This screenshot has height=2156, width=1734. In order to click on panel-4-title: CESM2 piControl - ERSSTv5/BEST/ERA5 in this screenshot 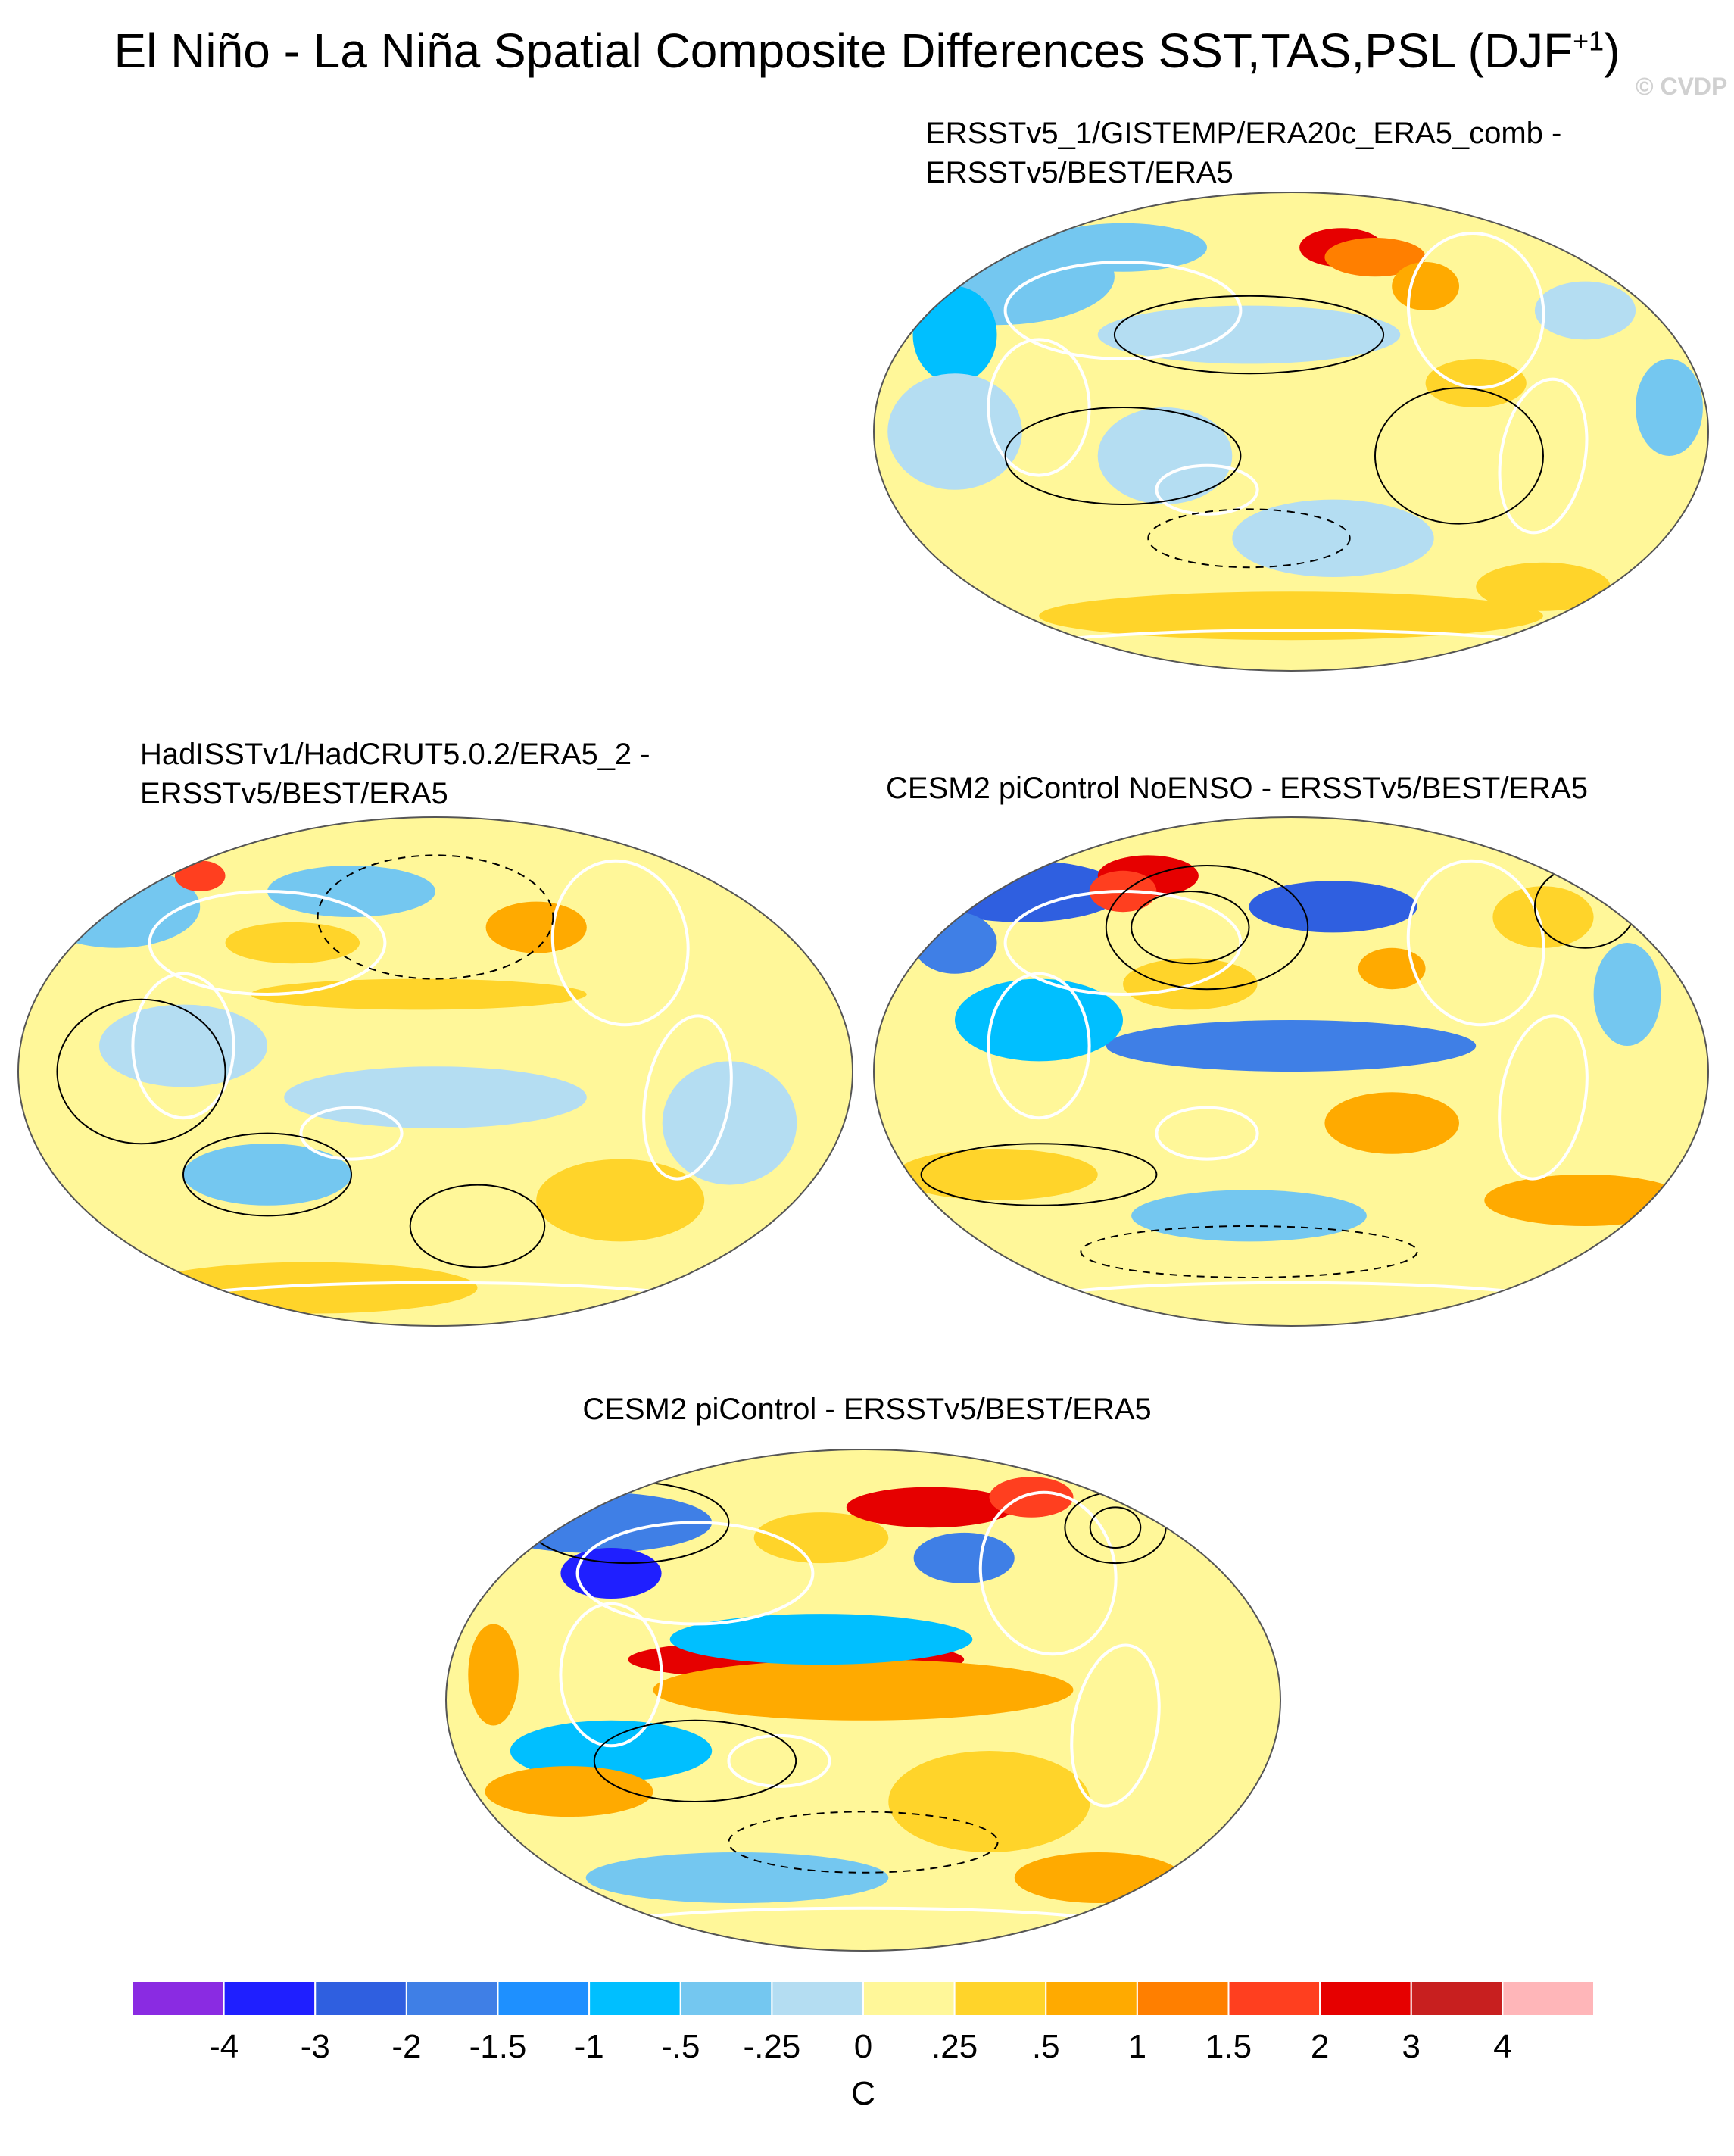, I will do `click(867, 1409)`.